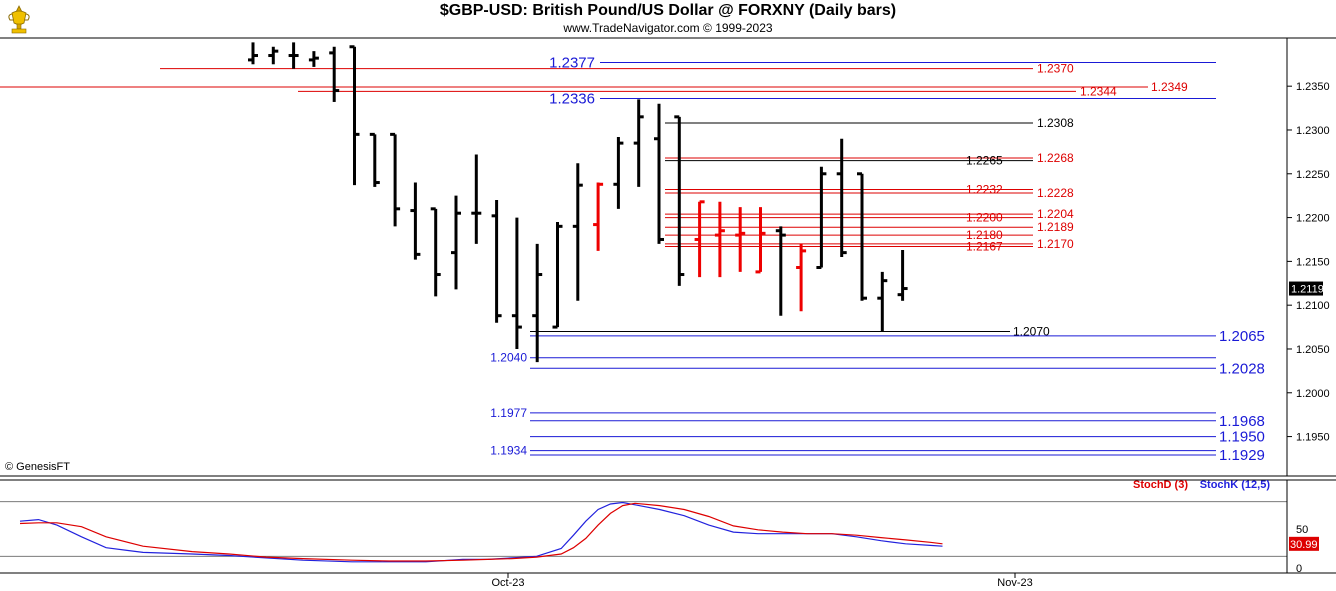 This screenshot has width=1336, height=591. I want to click on level-label: 1.2265, so click(984, 161).